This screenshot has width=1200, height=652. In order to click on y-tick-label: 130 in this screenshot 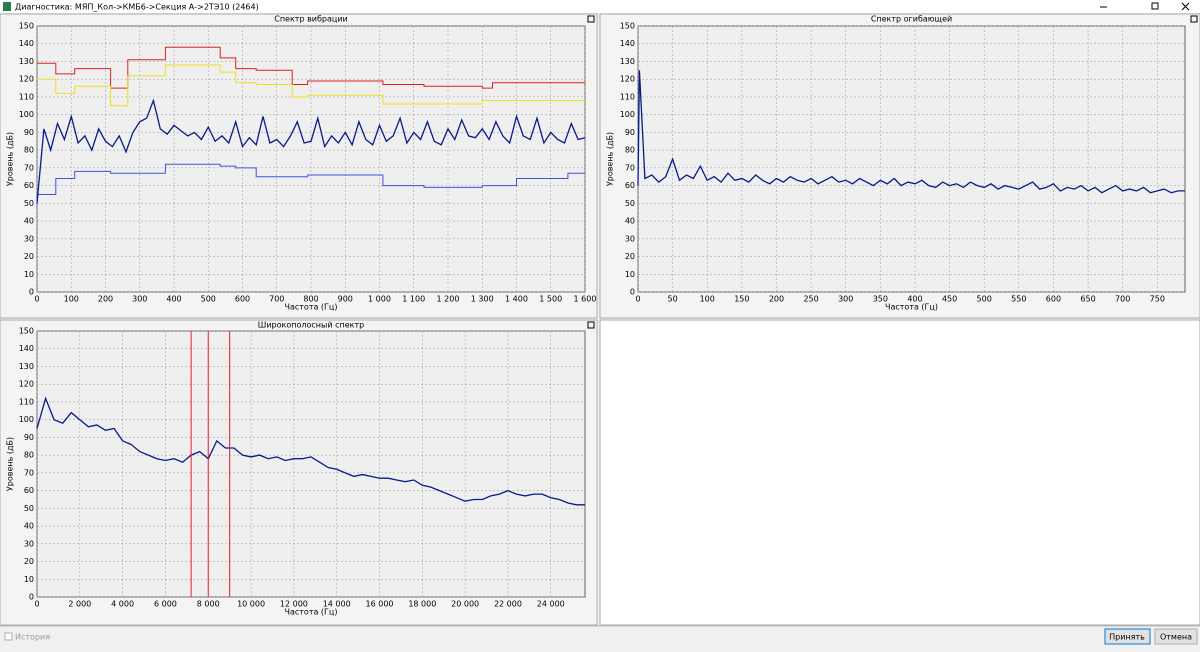, I will do `click(627, 61)`.